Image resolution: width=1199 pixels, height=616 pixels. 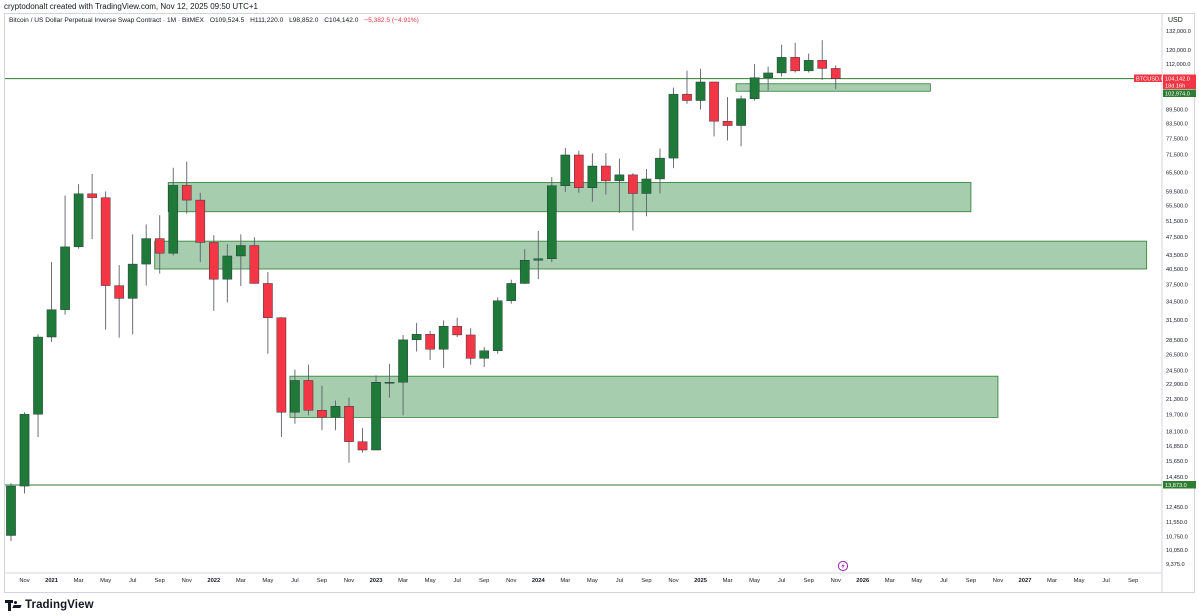 I want to click on price-tick-label: 19,700.0, so click(x=1177, y=416).